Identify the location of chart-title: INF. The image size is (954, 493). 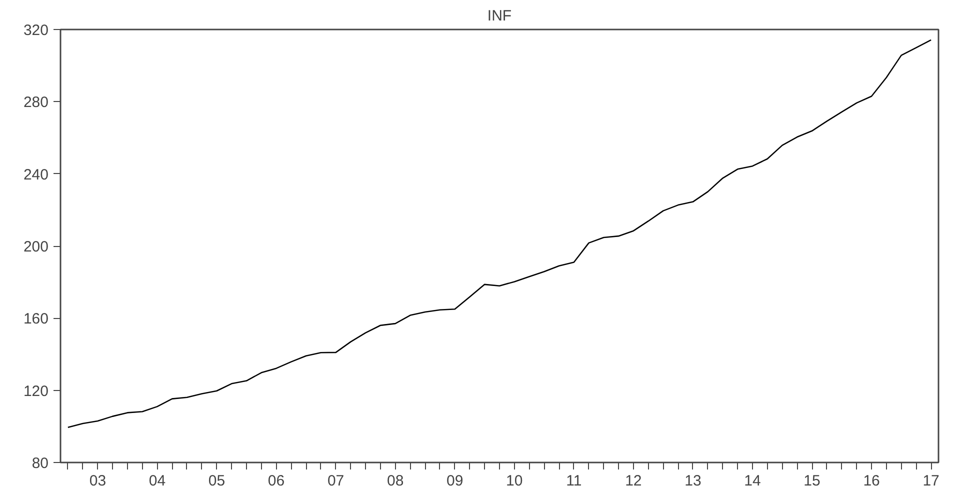
(499, 16).